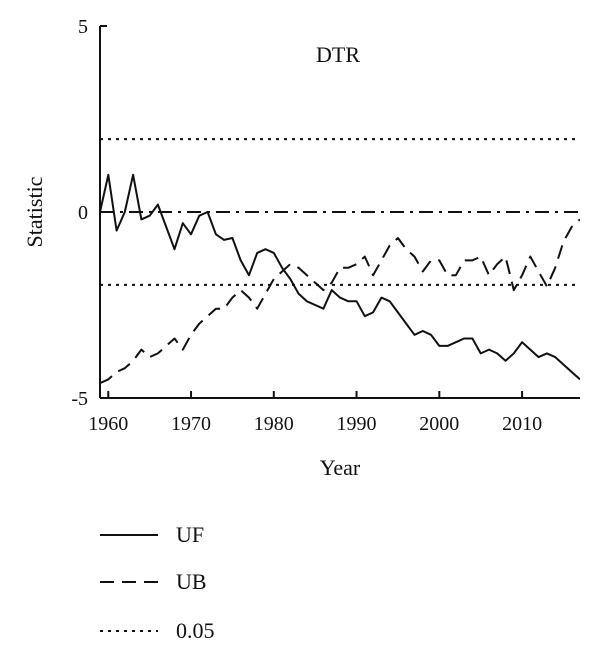 The height and width of the screenshot is (660, 600). Describe the element at coordinates (153, 581) in the screenshot. I see `legend-item-ub: UB` at that location.